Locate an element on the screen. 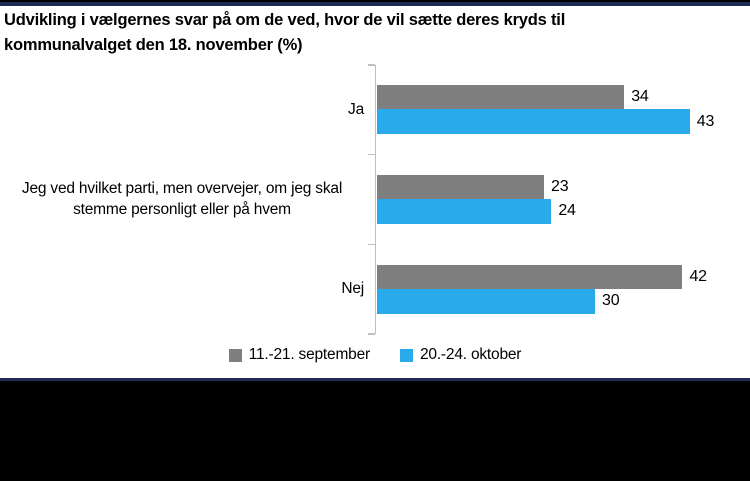 This screenshot has width=750, height=481. bar: 34 is located at coordinates (512, 97).